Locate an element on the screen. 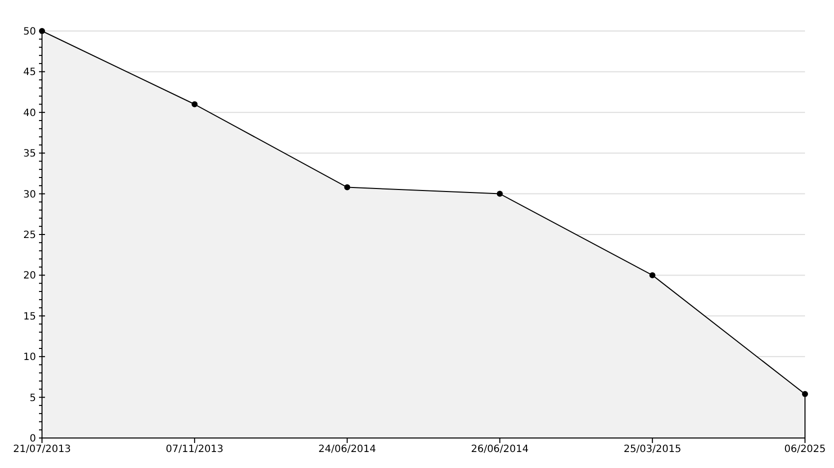 This screenshot has height=468, width=834. y-tick-label: 5 is located at coordinates (33, 398).